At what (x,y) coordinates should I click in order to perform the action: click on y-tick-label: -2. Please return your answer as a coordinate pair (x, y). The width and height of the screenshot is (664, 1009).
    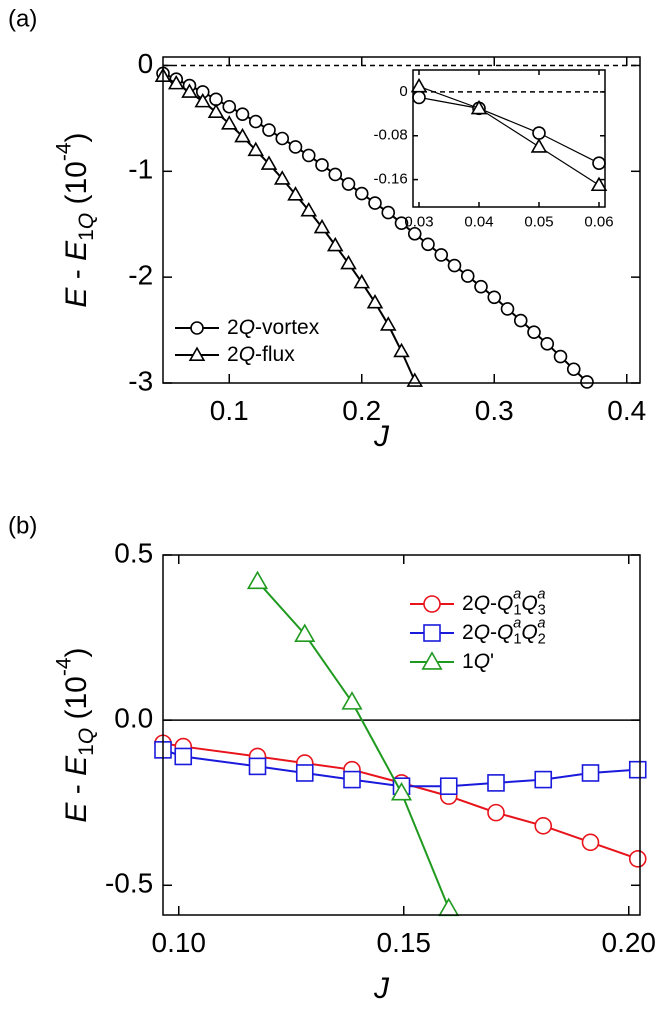
    Looking at the image, I should click on (140, 275).